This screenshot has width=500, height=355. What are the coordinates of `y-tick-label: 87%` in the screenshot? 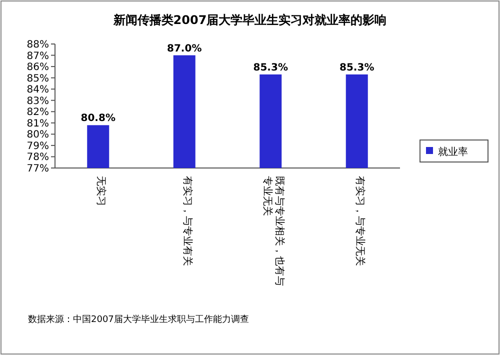 It's located at (37, 56).